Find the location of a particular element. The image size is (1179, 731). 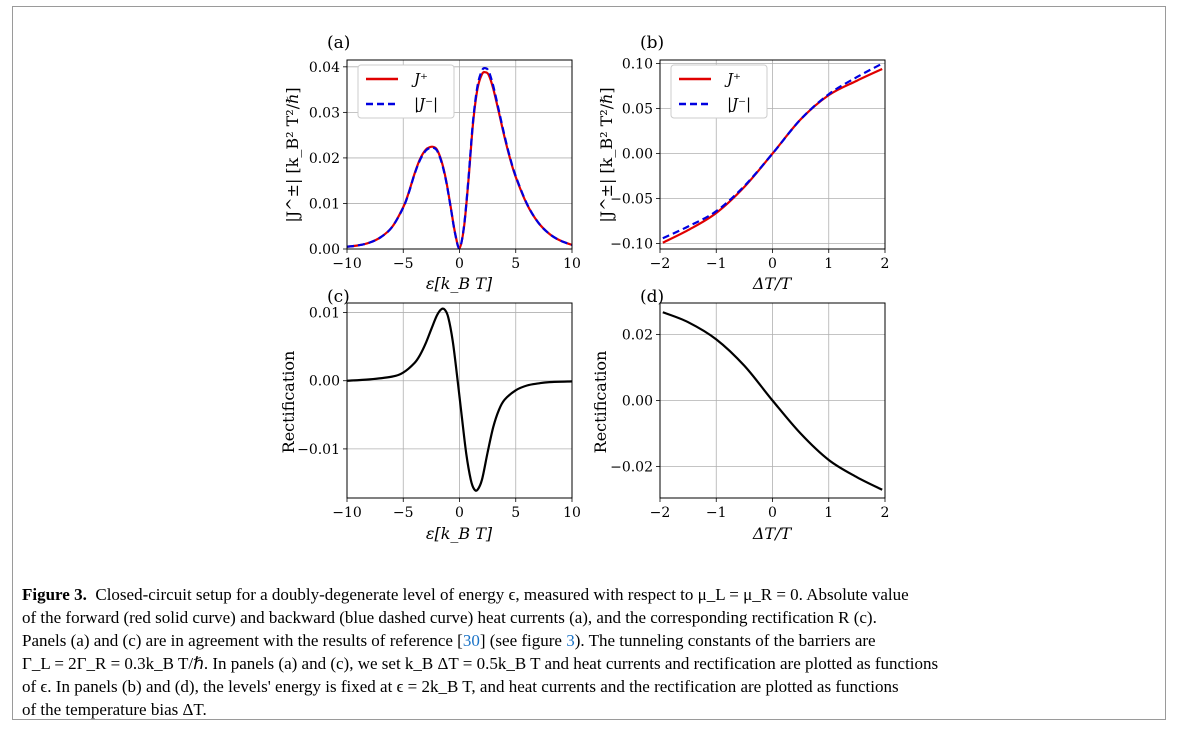

y-tick-label-b: 0.05 is located at coordinates (637, 110).